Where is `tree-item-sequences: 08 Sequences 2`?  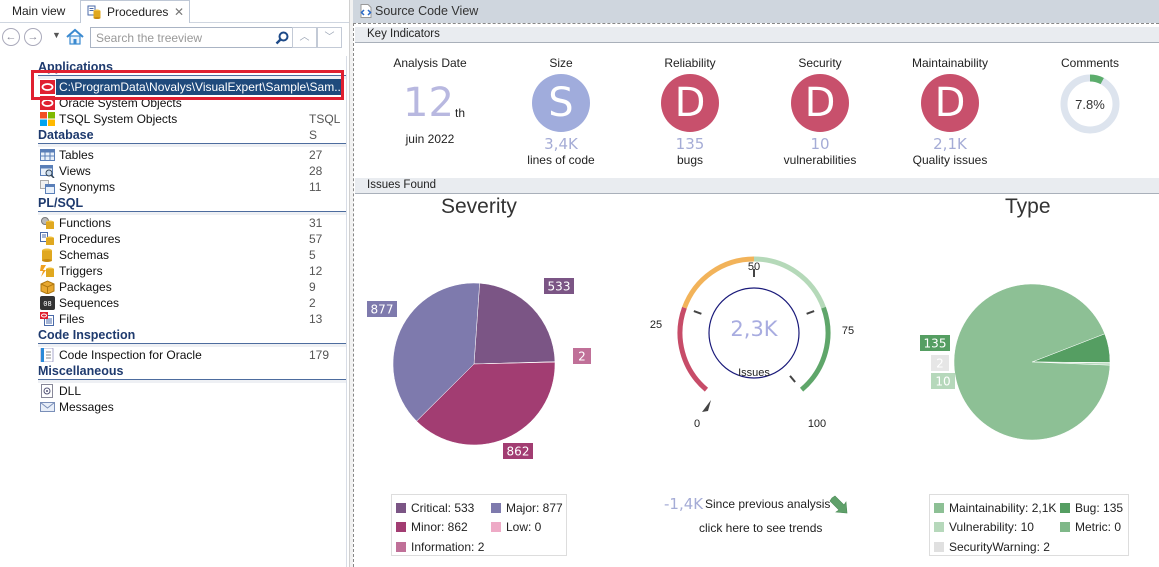 tree-item-sequences: 08 Sequences 2 is located at coordinates (192, 303).